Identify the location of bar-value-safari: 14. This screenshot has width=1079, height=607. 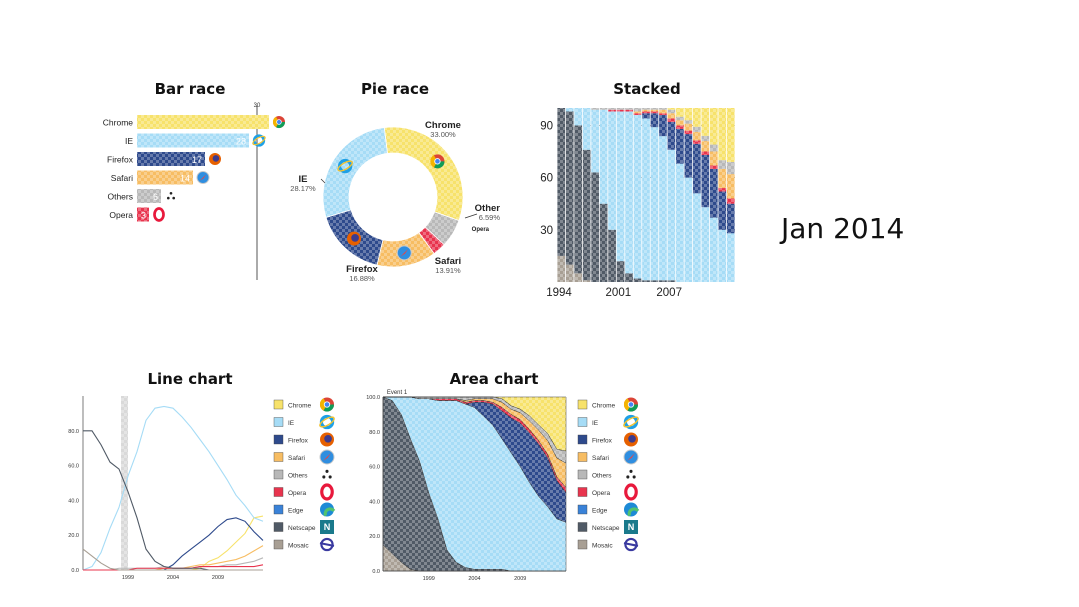
(185, 178).